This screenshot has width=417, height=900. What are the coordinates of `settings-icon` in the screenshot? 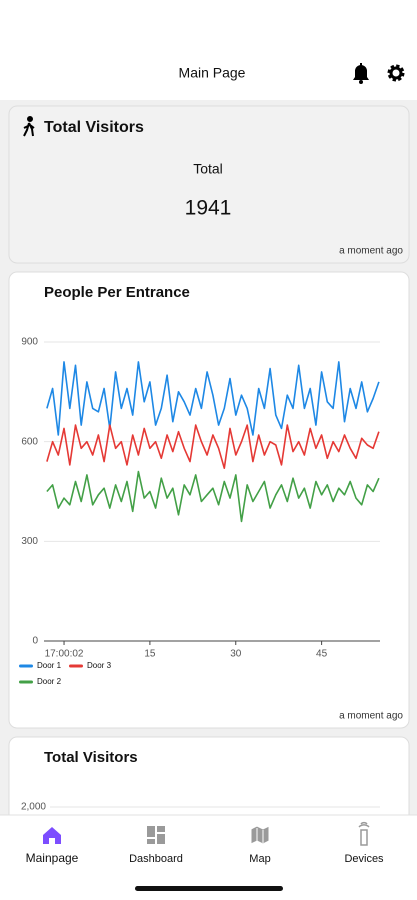 It's located at (396, 73).